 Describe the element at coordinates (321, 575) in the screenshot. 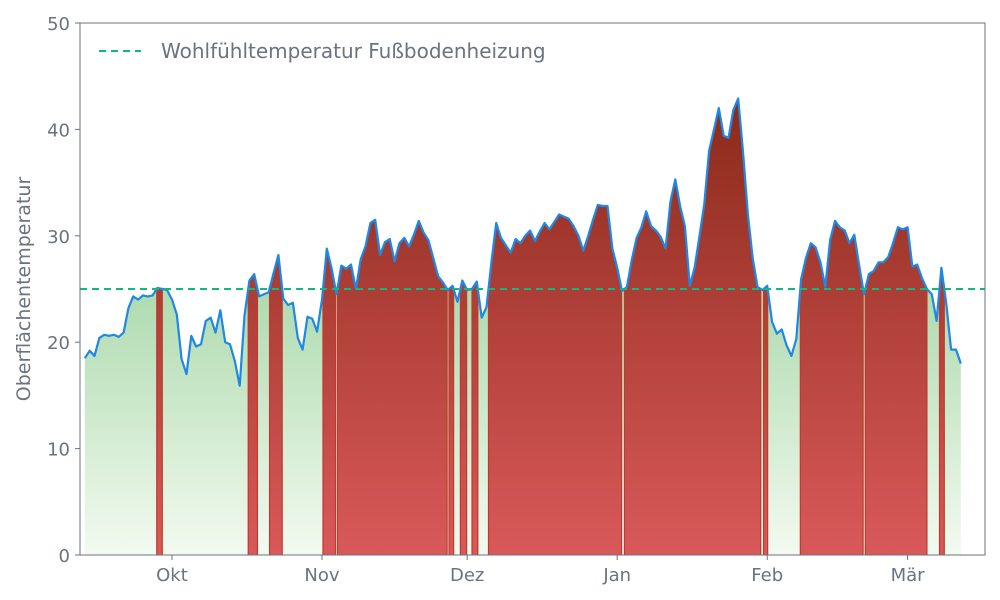

I see `x-tick-label: Nov` at that location.